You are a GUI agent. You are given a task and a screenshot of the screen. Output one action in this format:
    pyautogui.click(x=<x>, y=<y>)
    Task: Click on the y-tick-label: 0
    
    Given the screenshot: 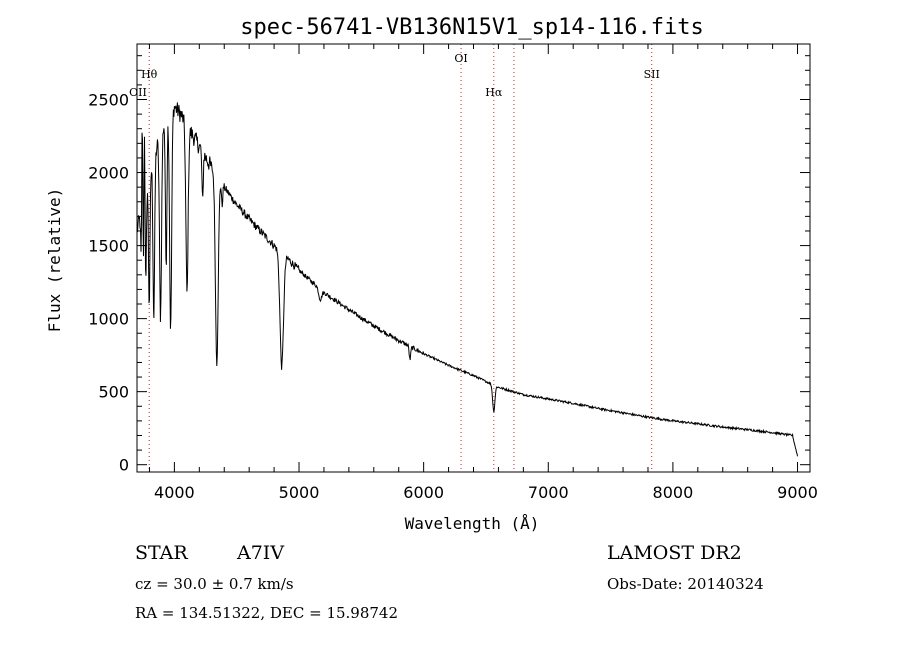 What is the action you would take?
    pyautogui.click(x=124, y=465)
    